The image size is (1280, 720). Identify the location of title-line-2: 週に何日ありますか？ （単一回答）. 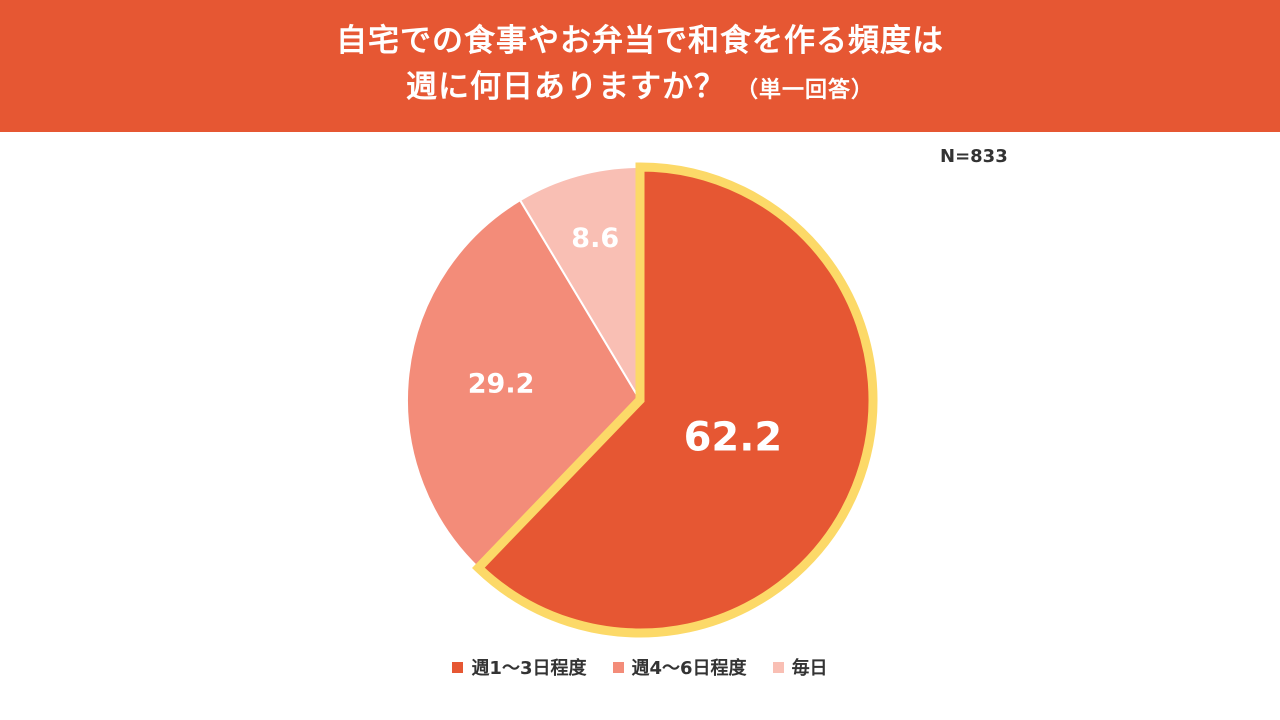
(640, 89).